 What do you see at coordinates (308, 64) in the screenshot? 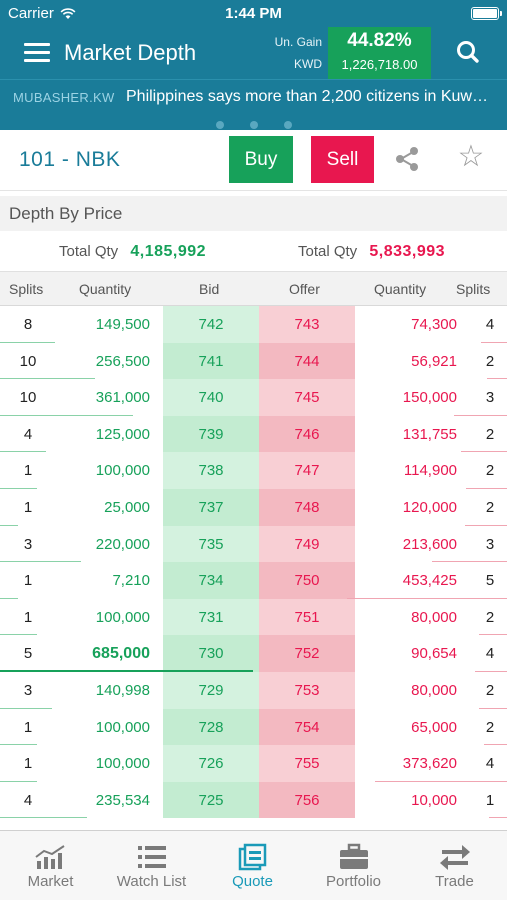
I see `currency-label: KWD` at bounding box center [308, 64].